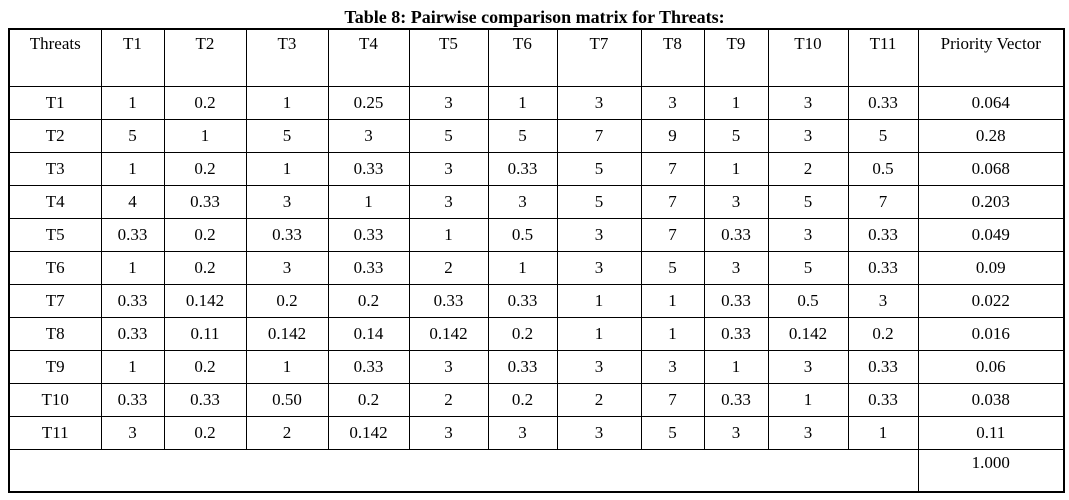 The image size is (1069, 500). What do you see at coordinates (991, 471) in the screenshot?
I see `priority-vector-total: 1.000` at bounding box center [991, 471].